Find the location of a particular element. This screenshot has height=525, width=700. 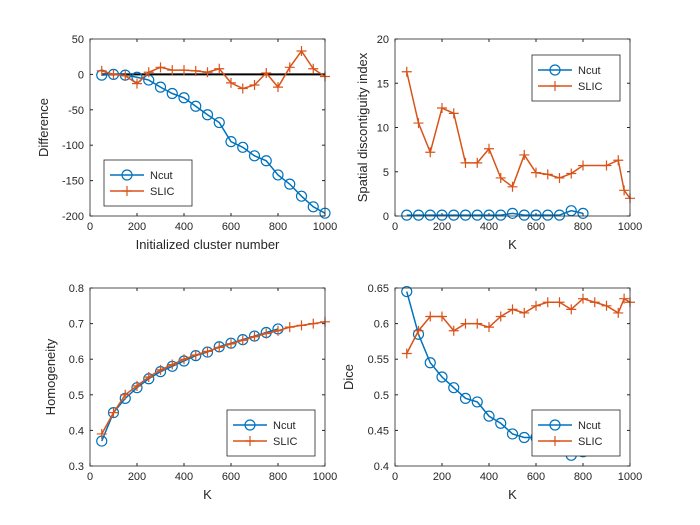

y-tick-label: -150 is located at coordinates (73, 182).